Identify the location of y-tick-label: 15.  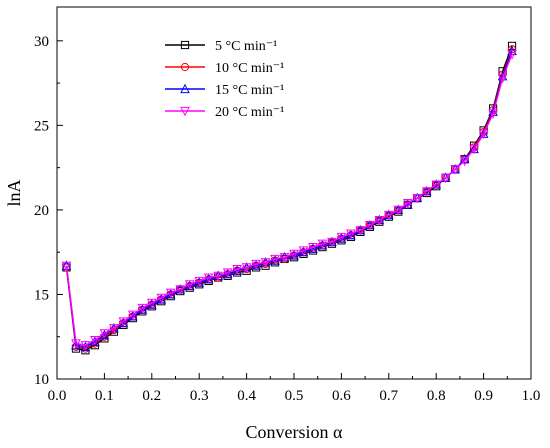
(41, 295).